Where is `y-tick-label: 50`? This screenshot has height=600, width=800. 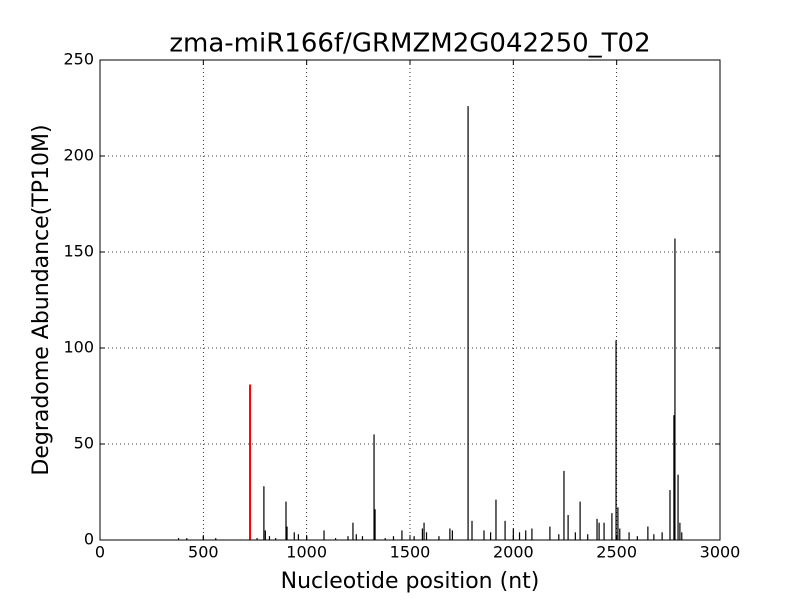
y-tick-label: 50 is located at coordinates (84, 443).